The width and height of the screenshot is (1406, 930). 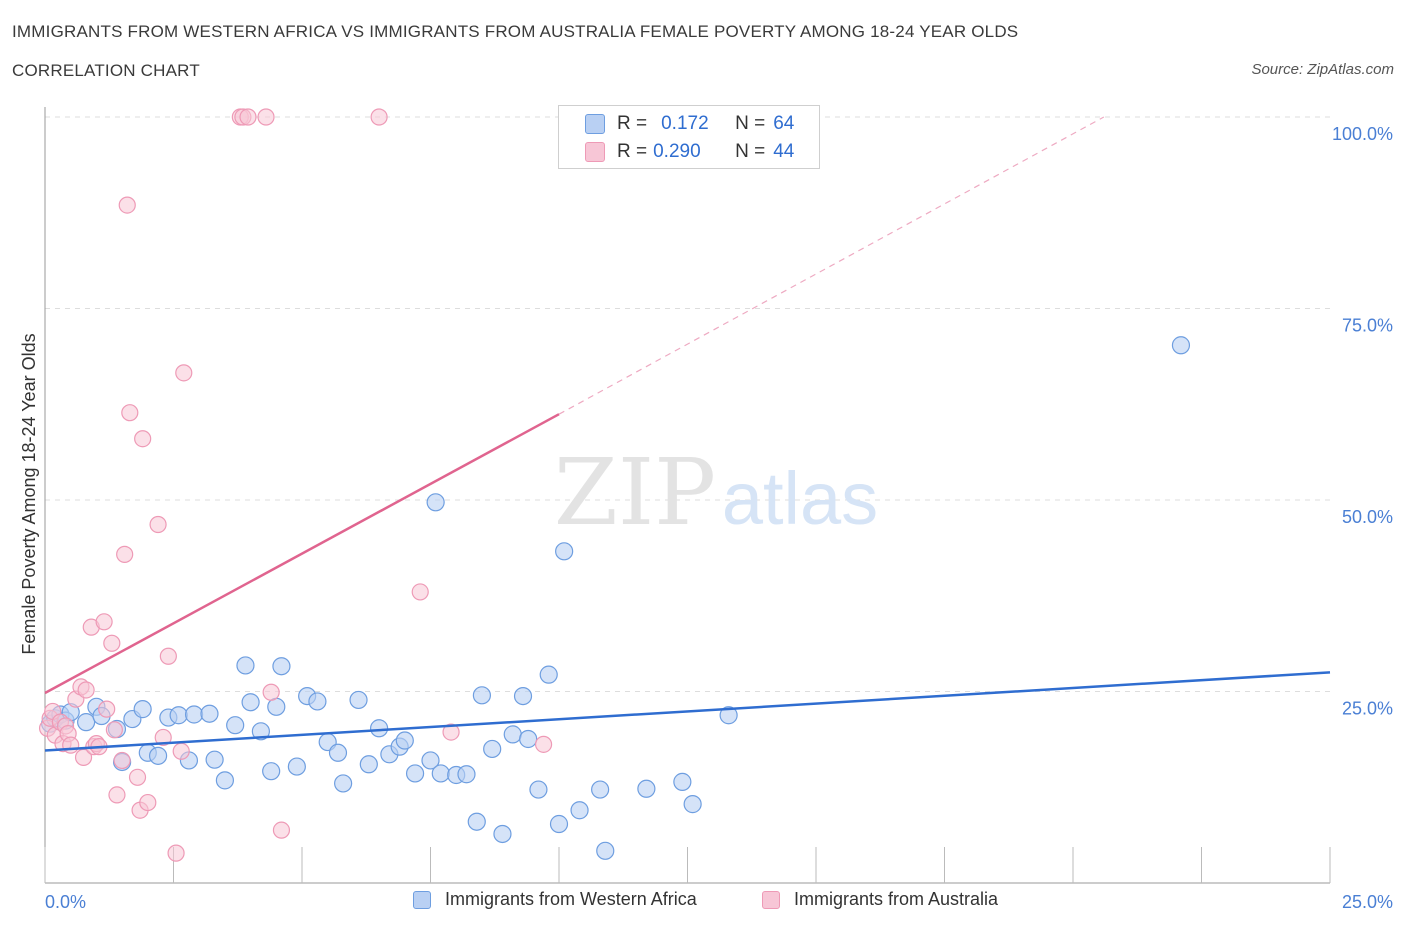 I want to click on legend-swatch-australia, so click(x=771, y=899).